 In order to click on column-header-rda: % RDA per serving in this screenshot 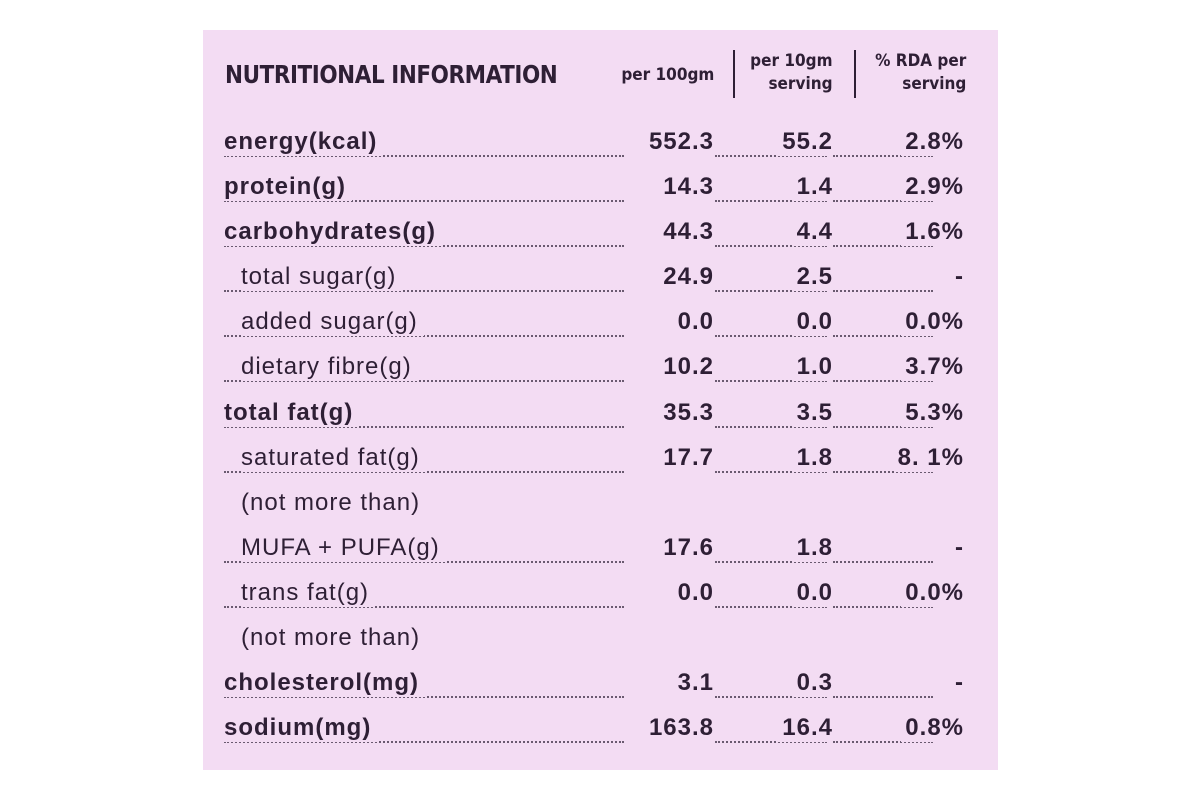, I will do `click(920, 73)`.